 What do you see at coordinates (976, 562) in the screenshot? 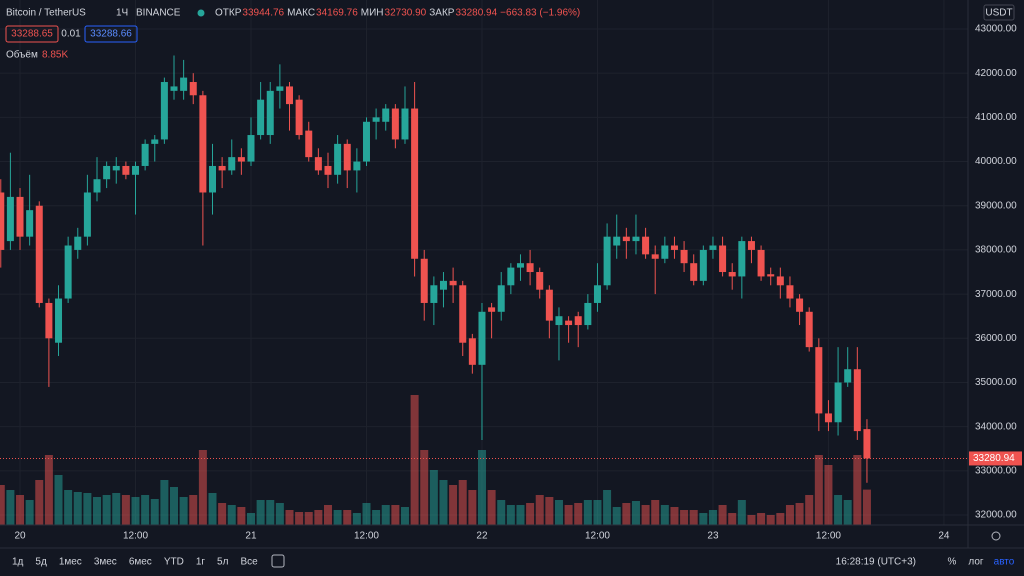
I see `log-toggle: лог` at bounding box center [976, 562].